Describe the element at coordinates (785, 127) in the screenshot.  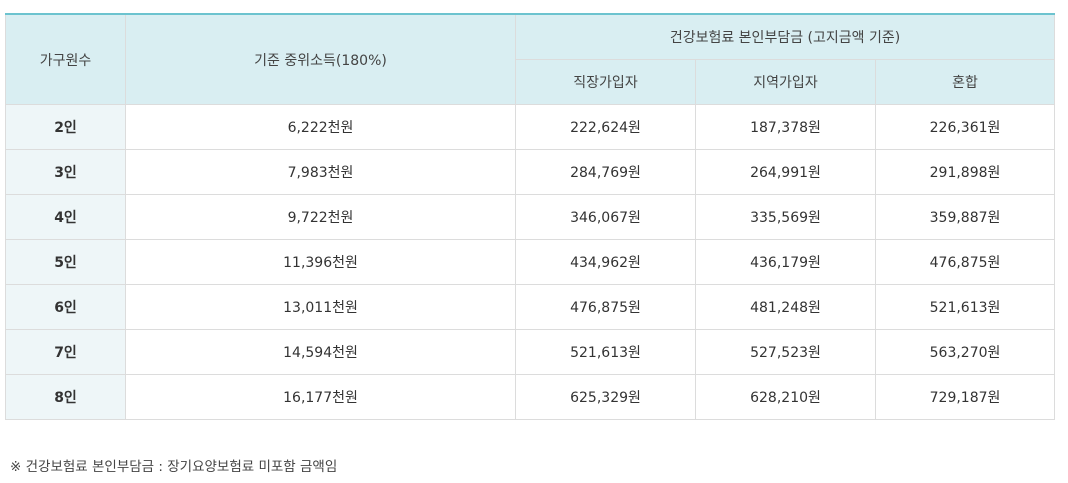
I see `cell-regional: 187,378원` at that location.